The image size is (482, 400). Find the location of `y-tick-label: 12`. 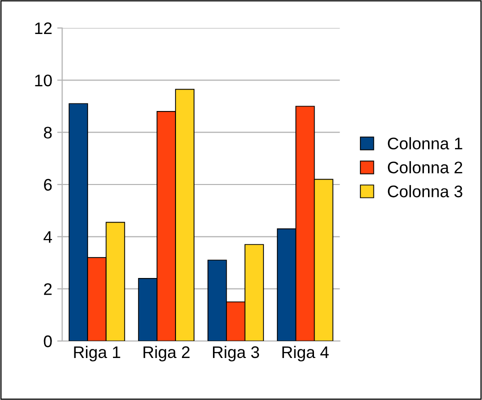

y-tick-label: 12 is located at coordinates (43, 28).